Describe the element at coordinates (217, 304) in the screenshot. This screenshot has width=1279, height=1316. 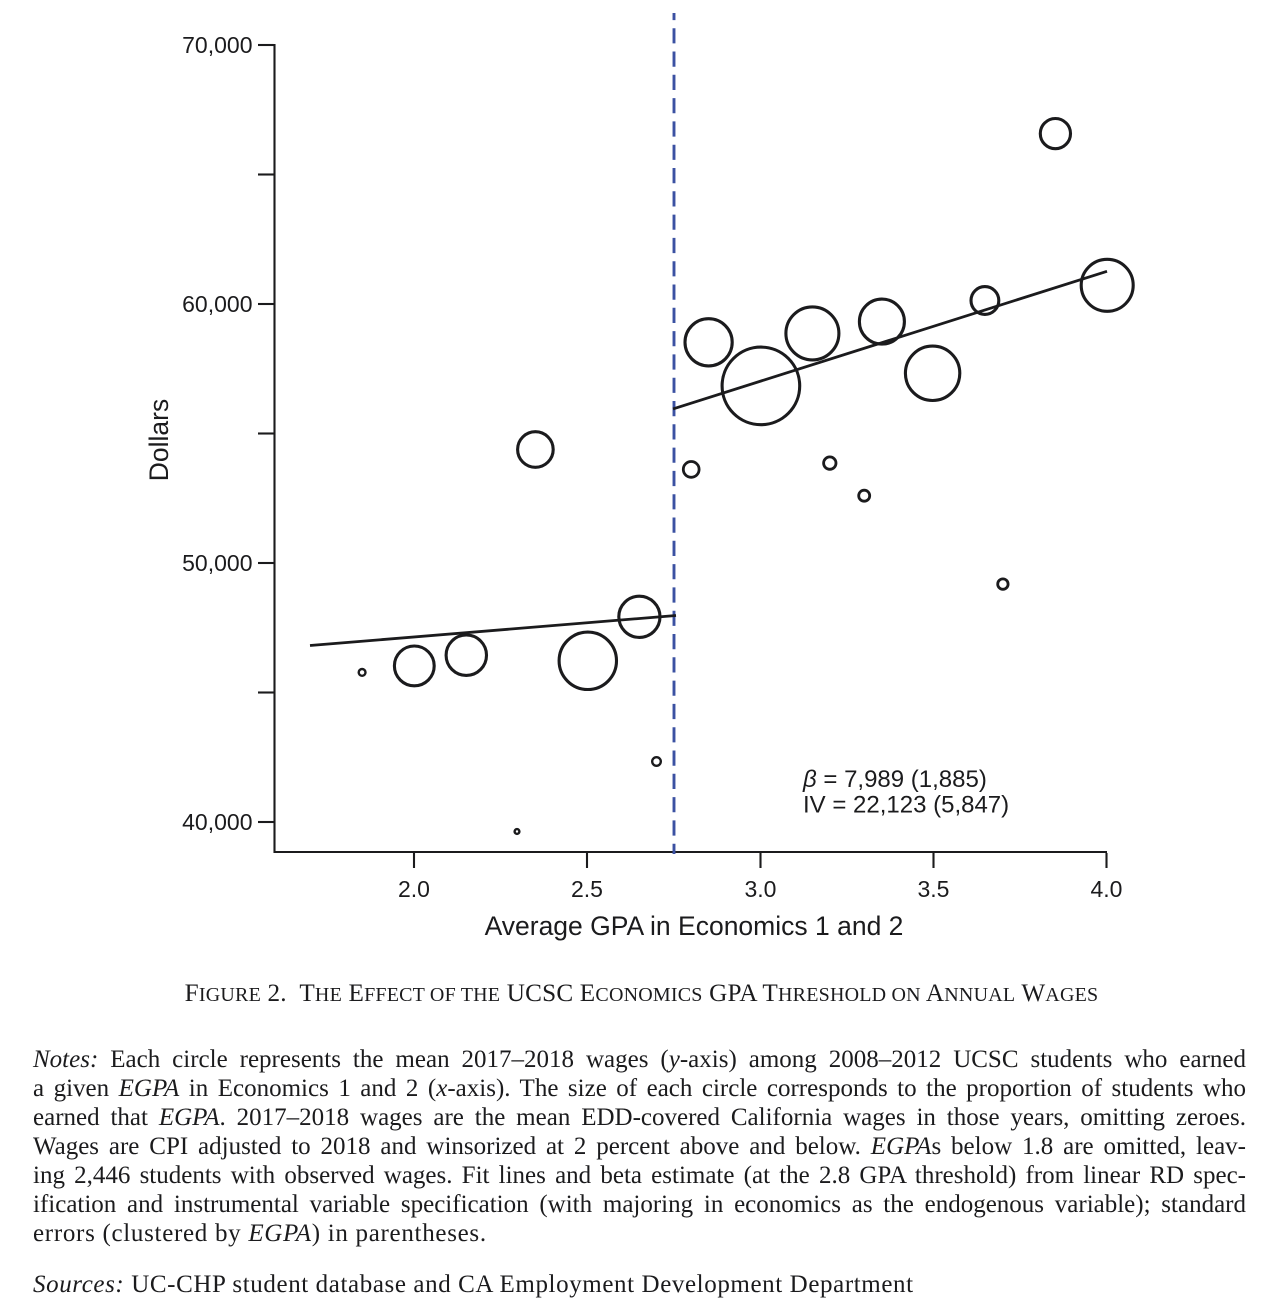
I see `svg-text: 60,000` at that location.